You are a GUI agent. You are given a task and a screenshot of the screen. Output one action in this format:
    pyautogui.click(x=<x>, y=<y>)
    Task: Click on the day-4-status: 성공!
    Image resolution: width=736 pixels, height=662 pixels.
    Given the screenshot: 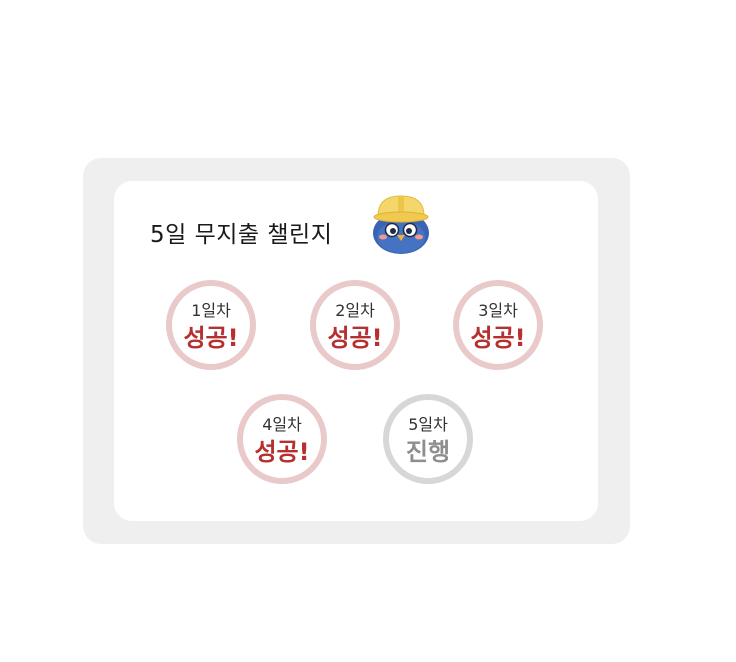 What is the action you would take?
    pyautogui.click(x=282, y=452)
    